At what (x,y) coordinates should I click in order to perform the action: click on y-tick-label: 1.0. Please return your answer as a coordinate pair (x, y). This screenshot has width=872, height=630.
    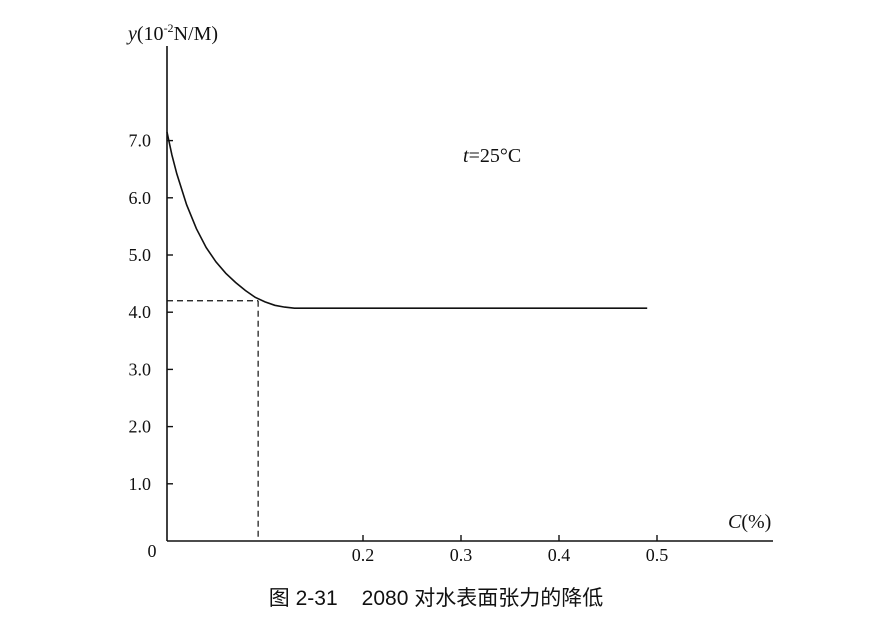
    Looking at the image, I should click on (140, 484).